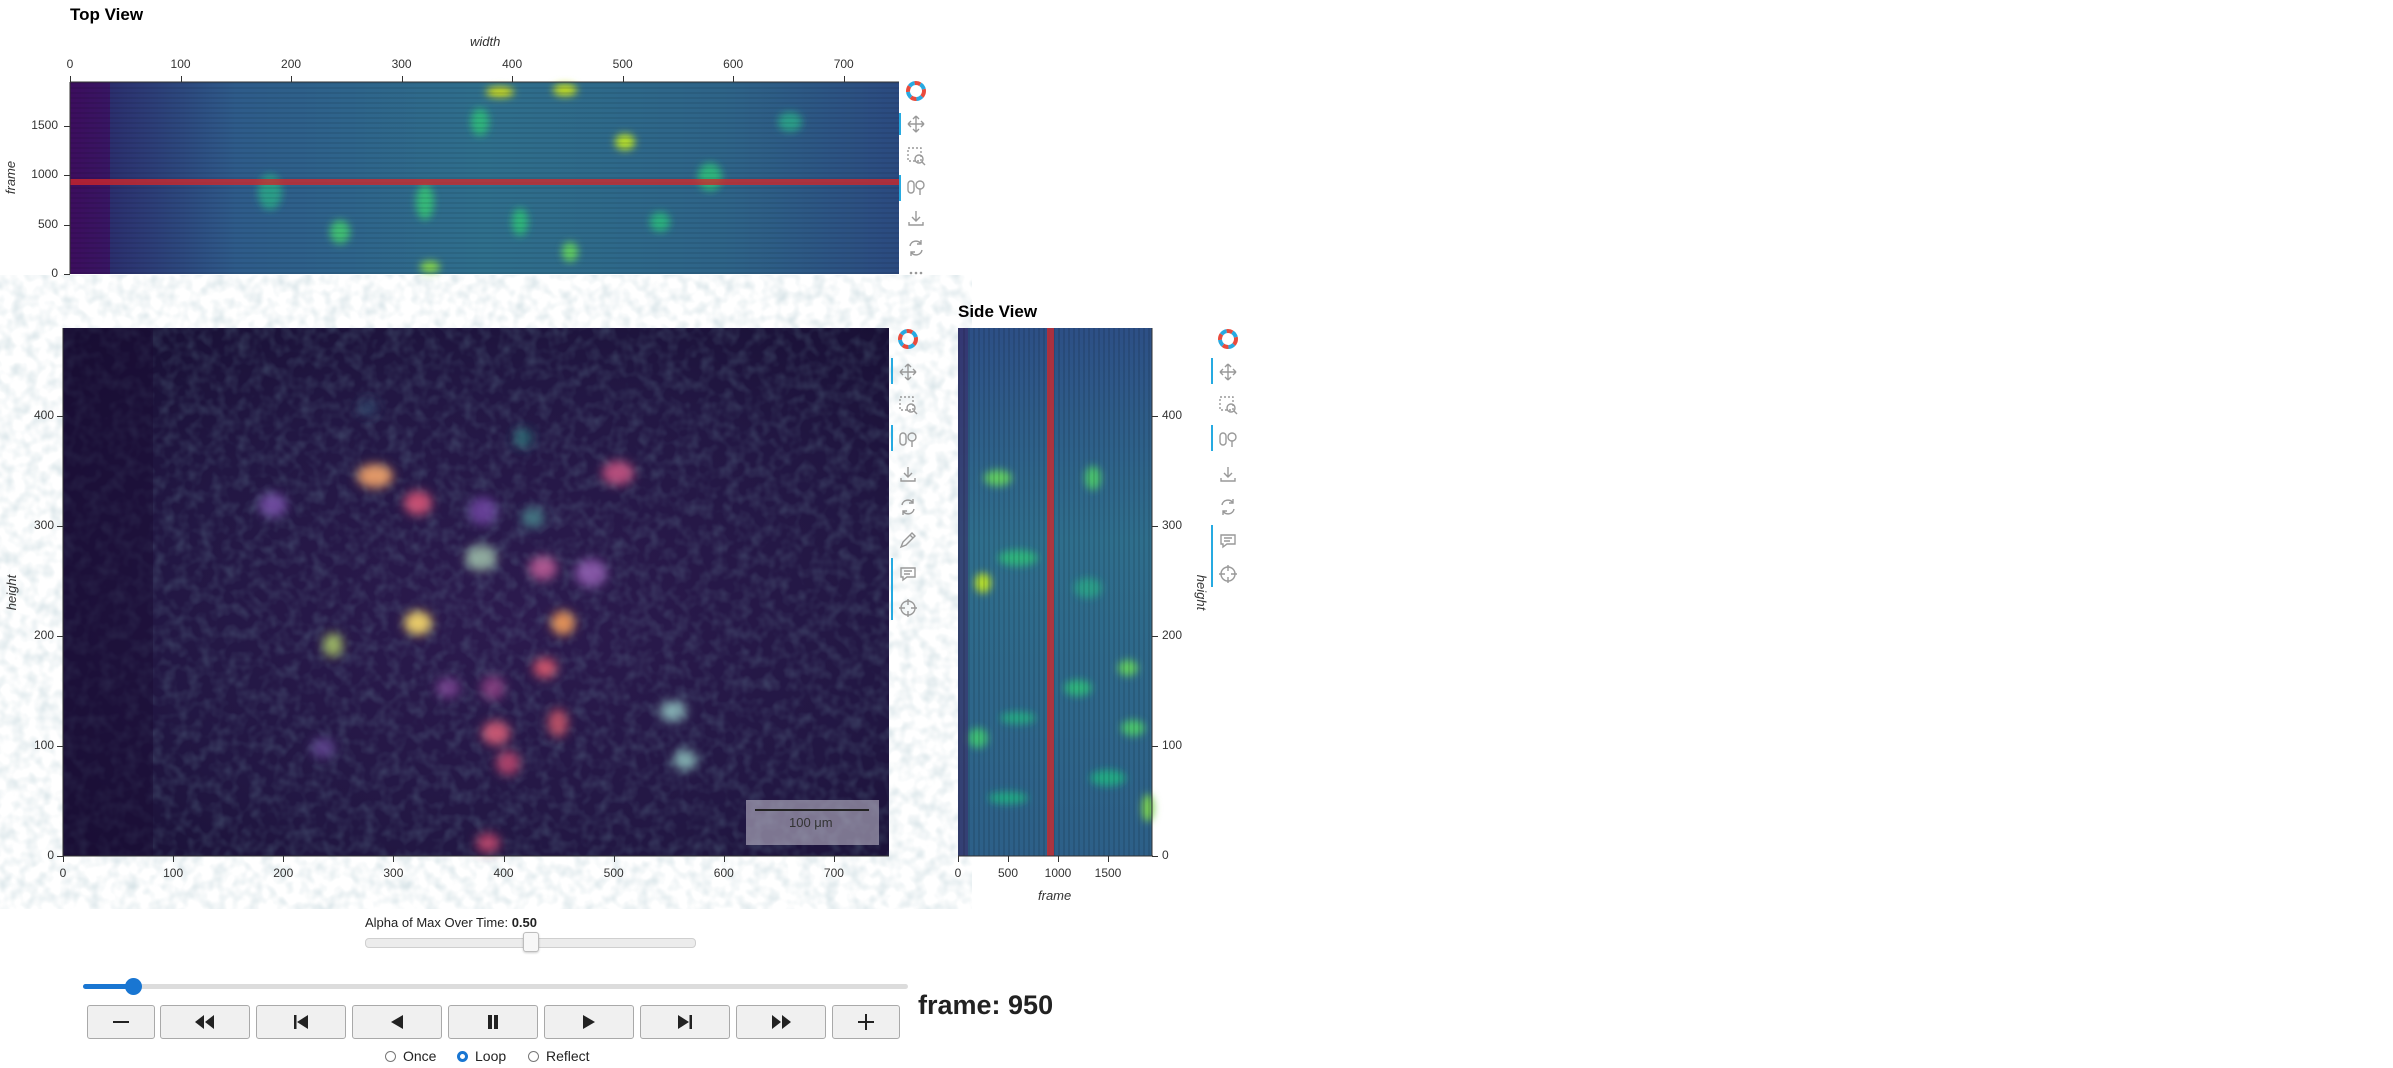 This screenshot has width=2393, height=1068. Describe the element at coordinates (60, 416) in the screenshot. I see `main-view-y-tick-mark` at that location.